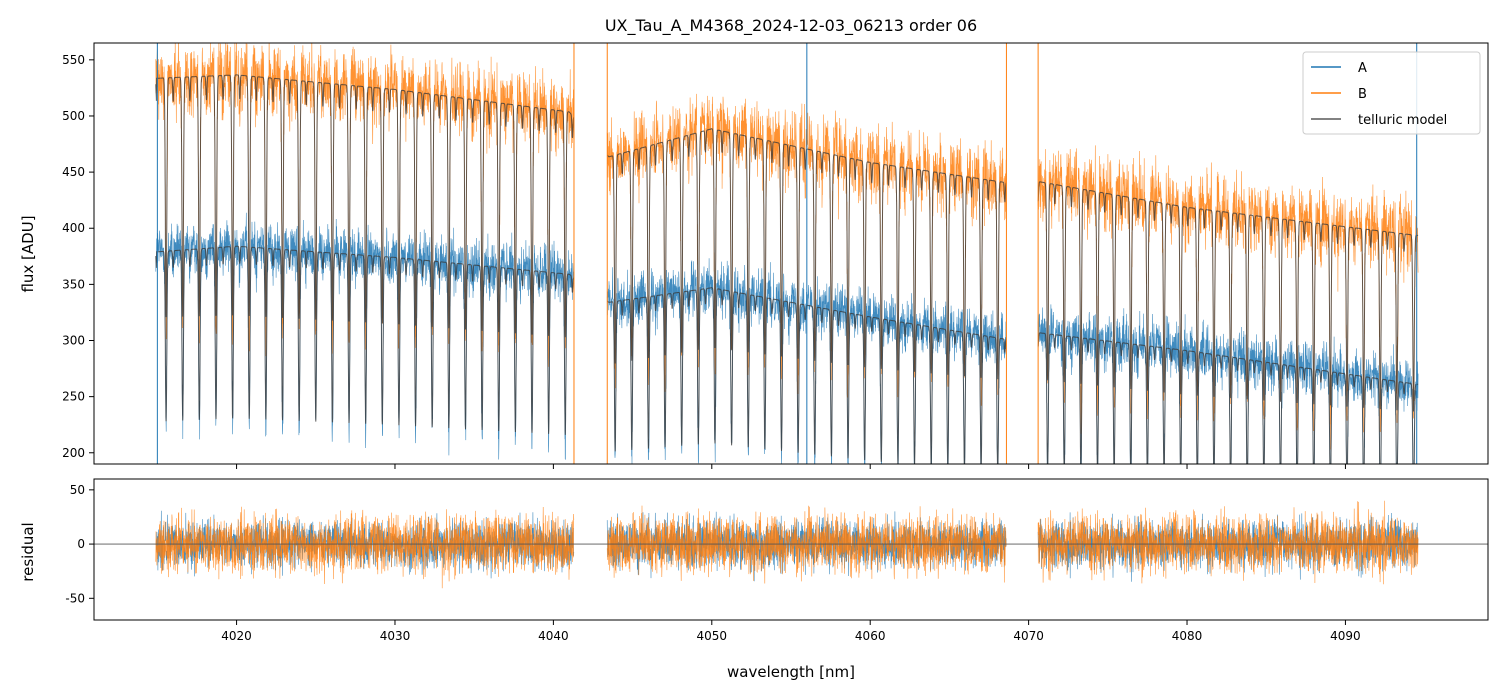 The height and width of the screenshot is (696, 1502). What do you see at coordinates (1028, 636) in the screenshot?
I see `residual-x-tick-label: 4070` at bounding box center [1028, 636].